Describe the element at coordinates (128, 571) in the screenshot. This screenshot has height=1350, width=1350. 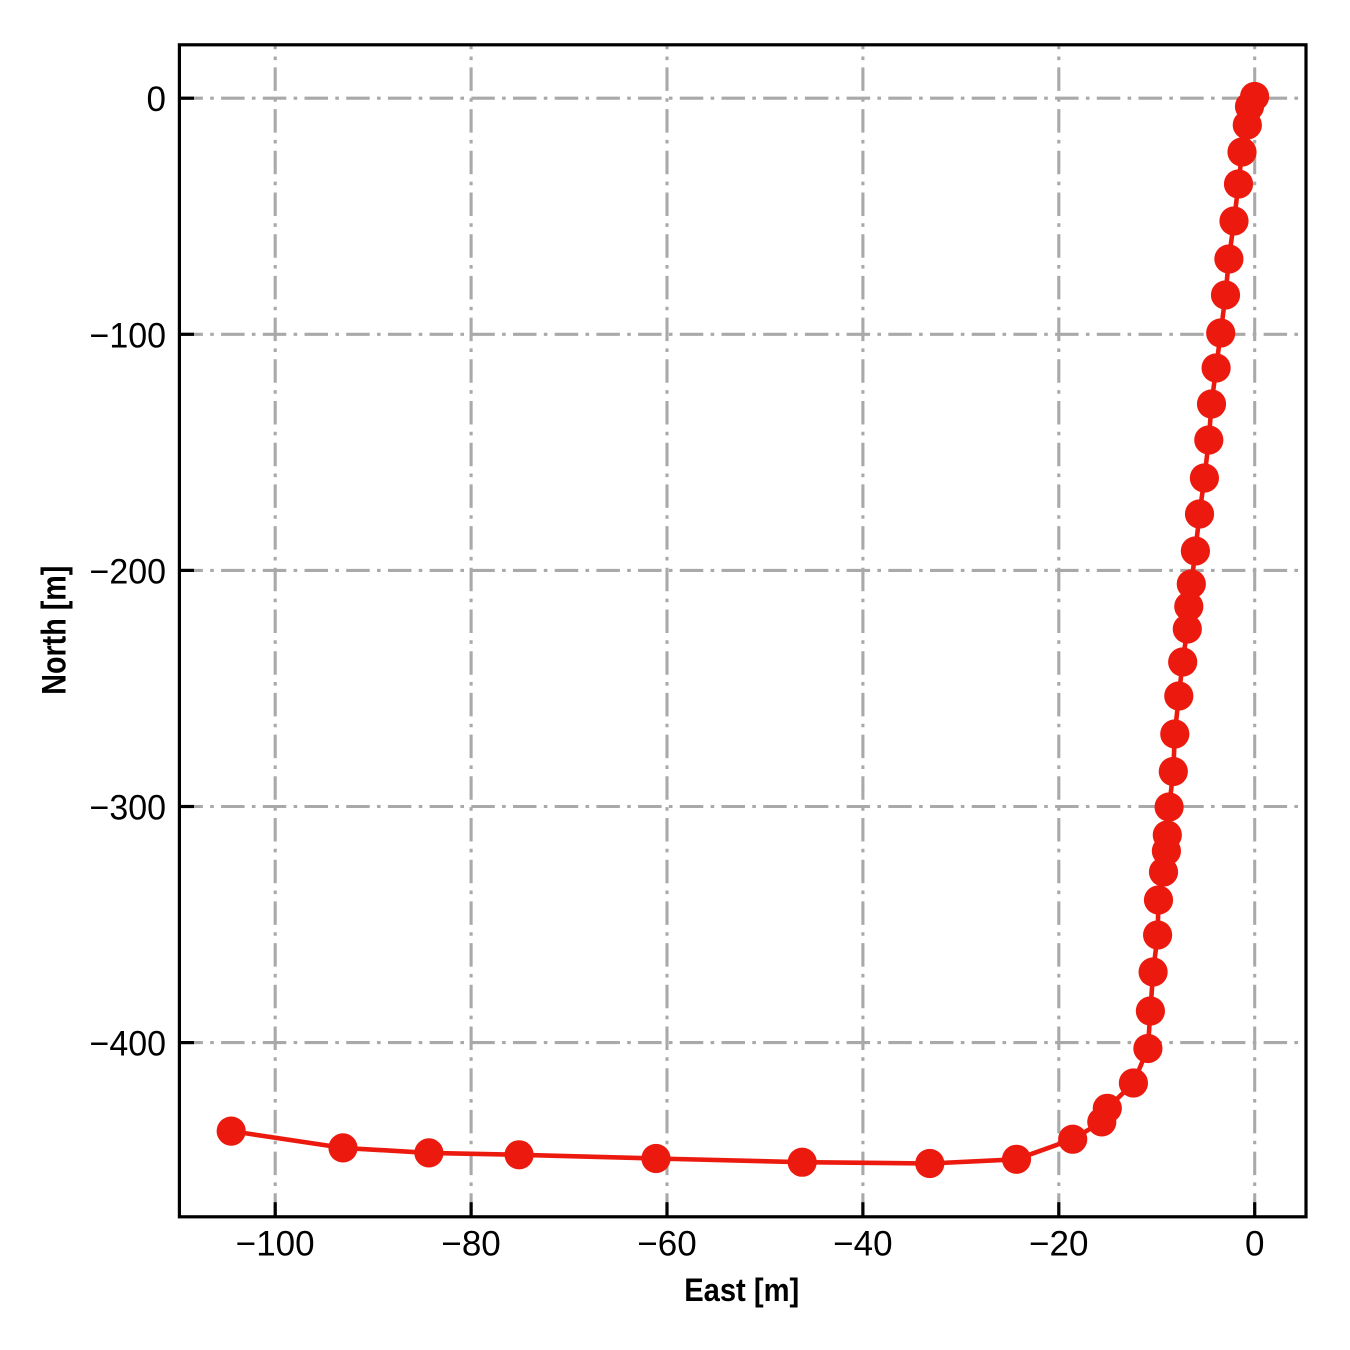
I see `svg-text: −200` at that location.